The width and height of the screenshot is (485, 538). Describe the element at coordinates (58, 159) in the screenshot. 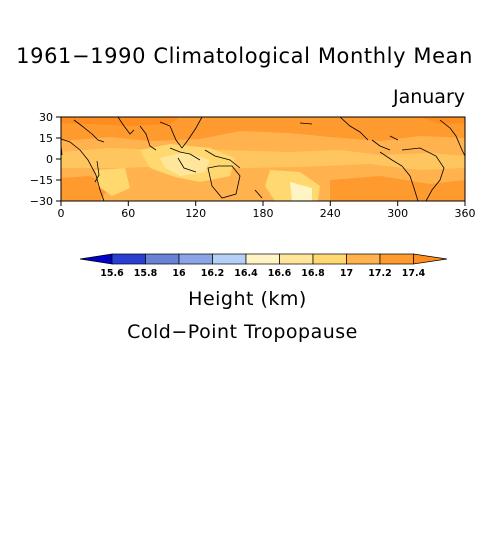

I see `lat-ticks` at that location.